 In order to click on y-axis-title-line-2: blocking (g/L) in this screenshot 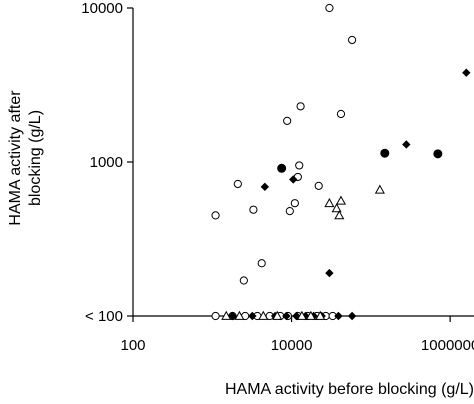, I will do `click(35, 158)`.